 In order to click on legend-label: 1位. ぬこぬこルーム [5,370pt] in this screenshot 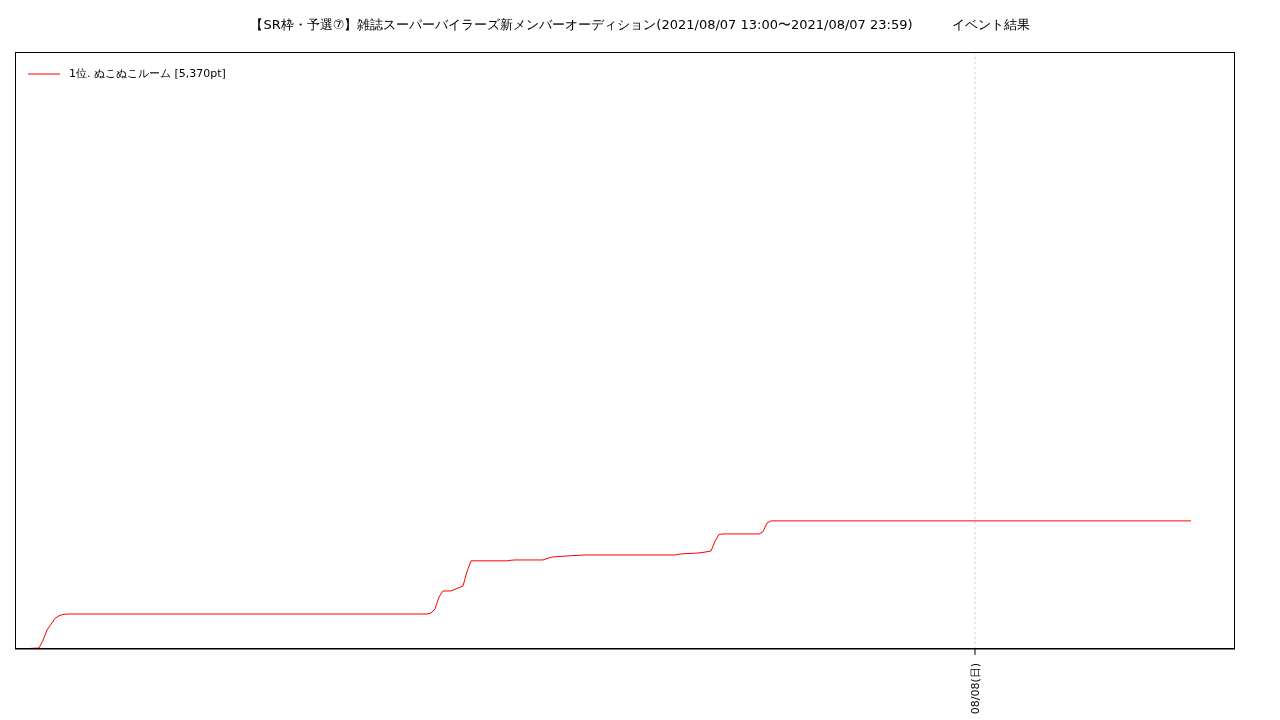, I will do `click(147, 73)`.